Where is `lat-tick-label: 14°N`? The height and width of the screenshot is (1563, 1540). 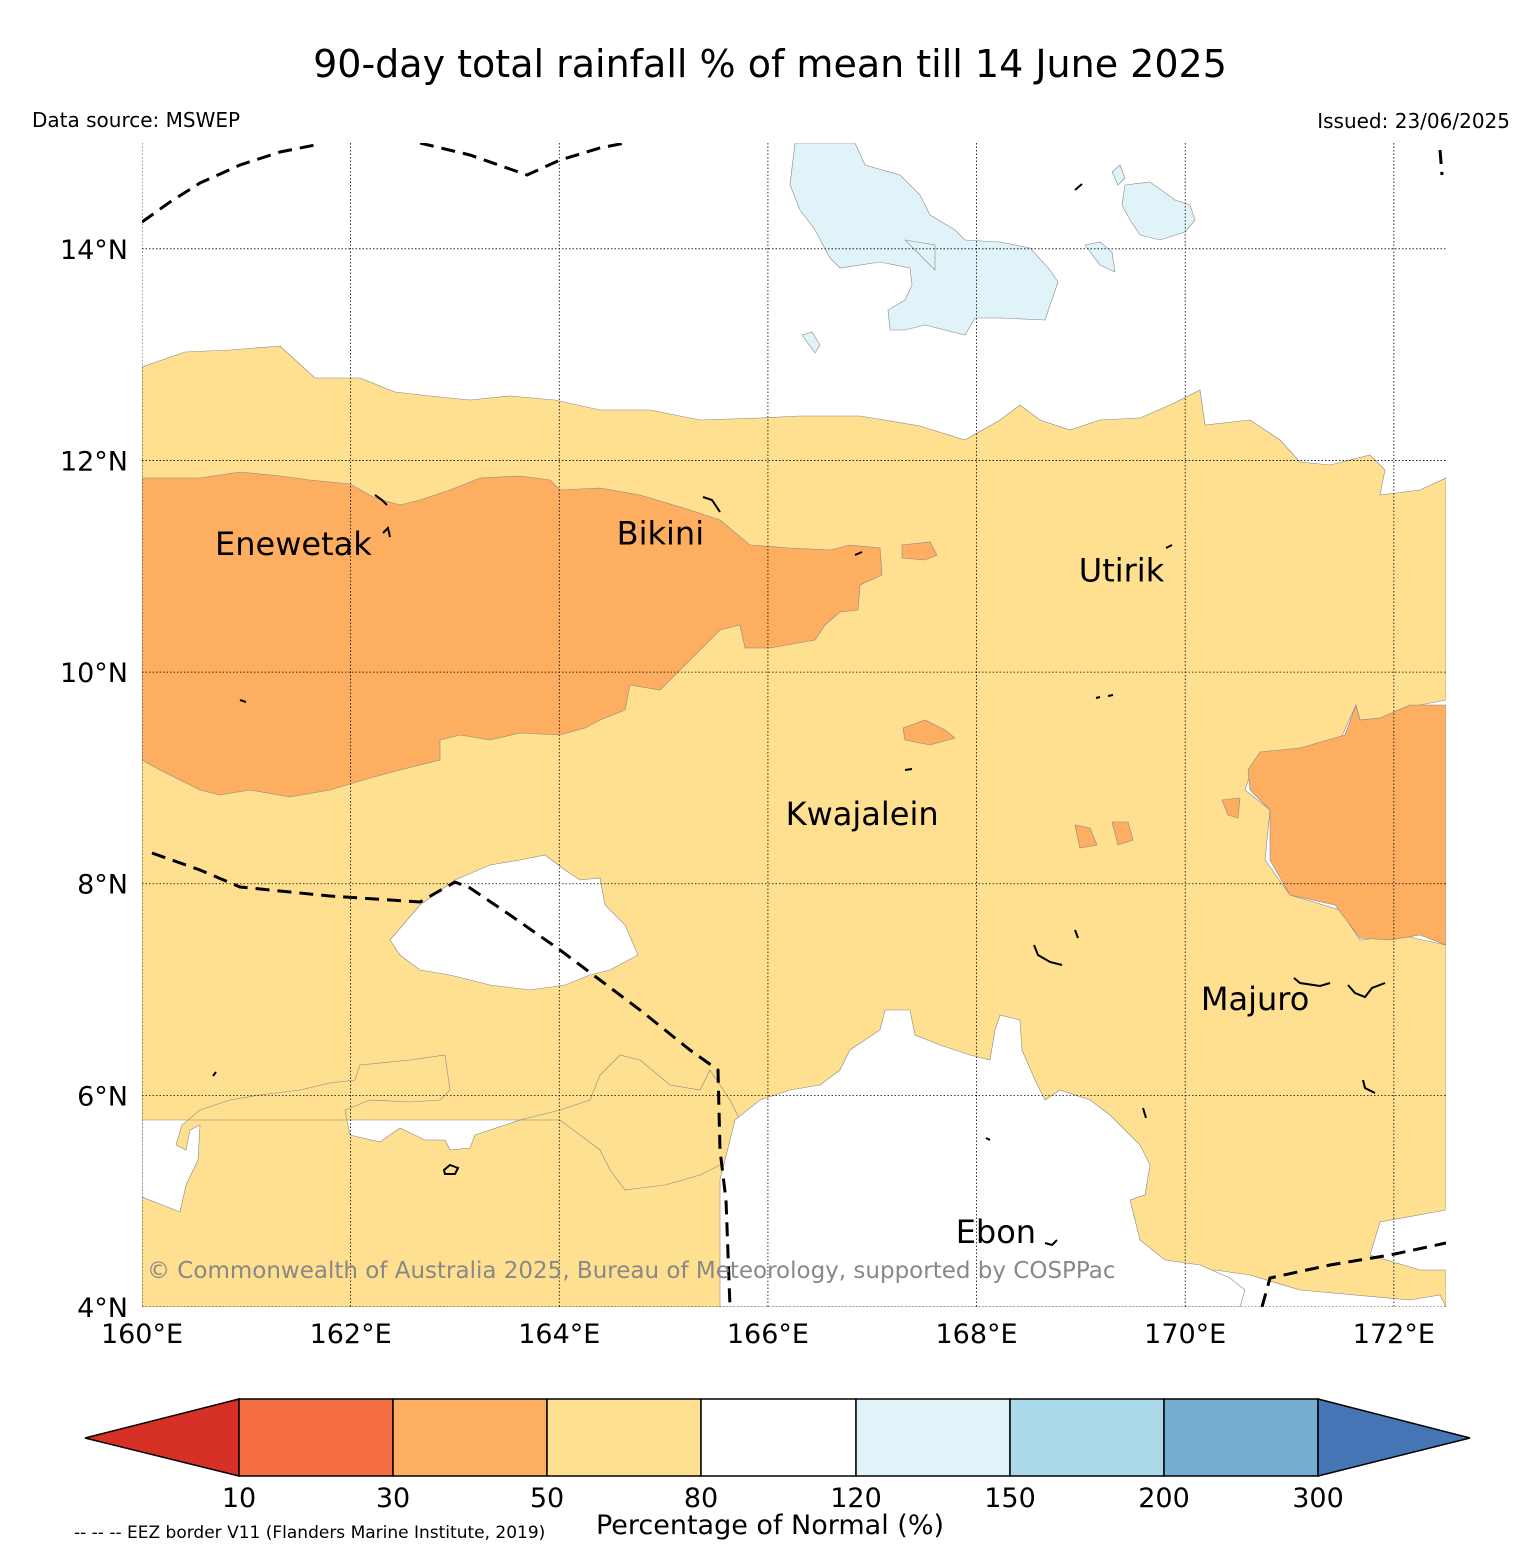
lat-tick-label: 14°N is located at coordinates (94, 250).